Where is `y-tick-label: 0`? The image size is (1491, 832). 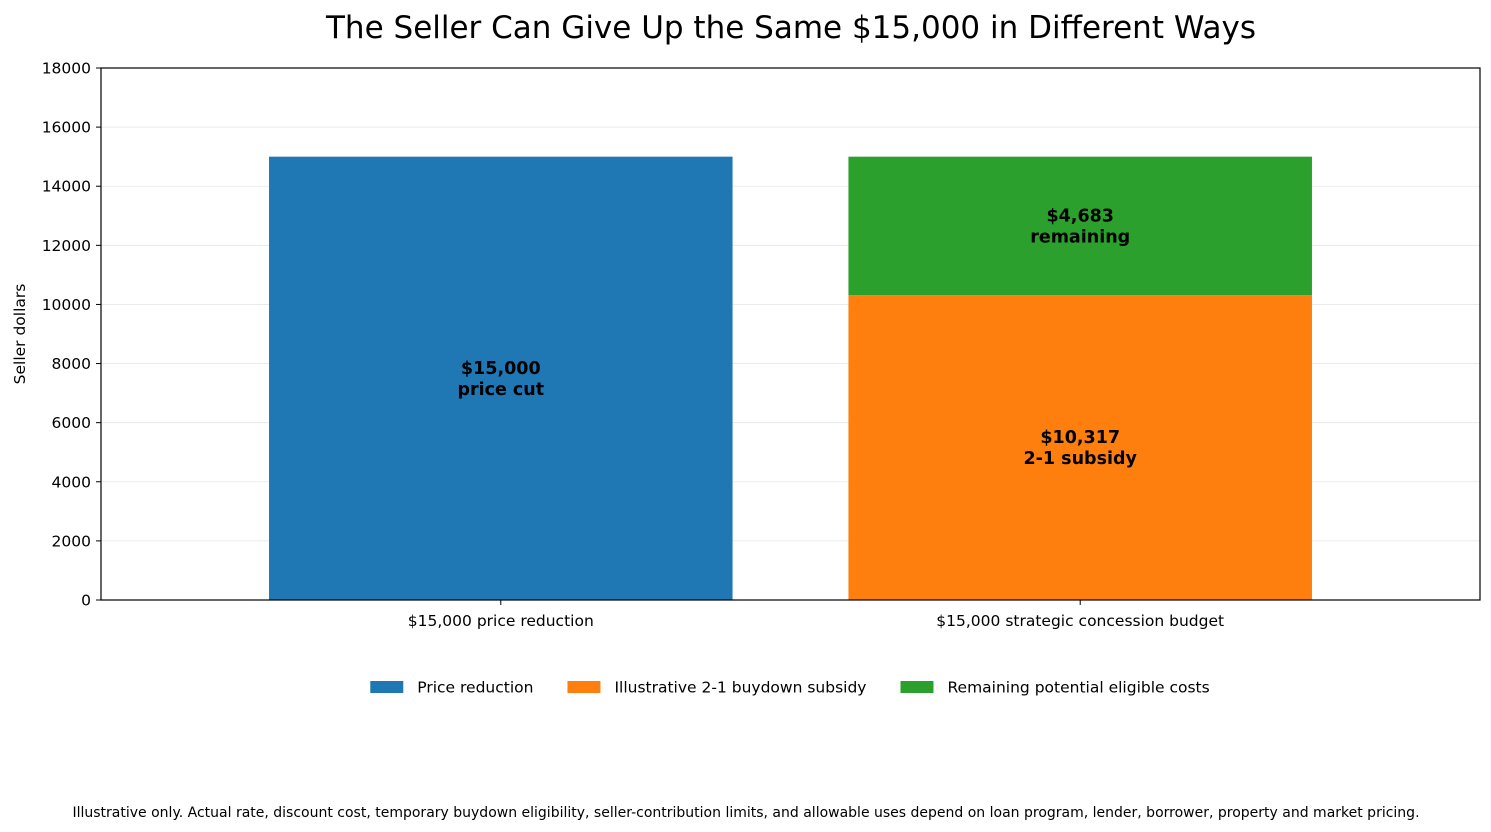
y-tick-label: 0 is located at coordinates (86, 601).